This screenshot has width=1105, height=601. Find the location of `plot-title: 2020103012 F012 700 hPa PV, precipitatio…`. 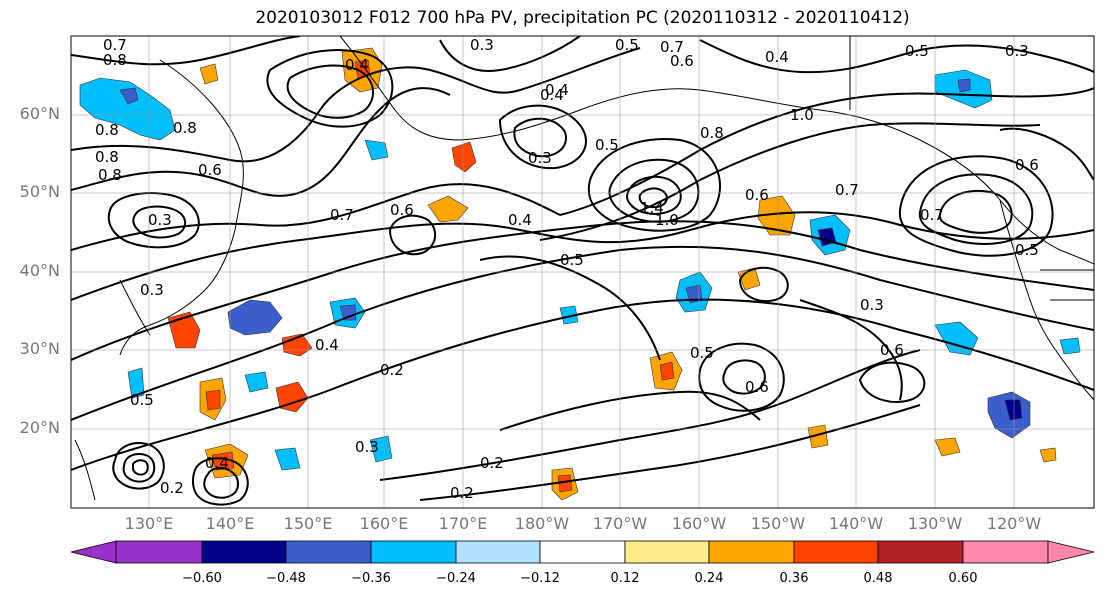

plot-title: 2020103012 F012 700 hPa PV, precipitatio… is located at coordinates (582, 18).